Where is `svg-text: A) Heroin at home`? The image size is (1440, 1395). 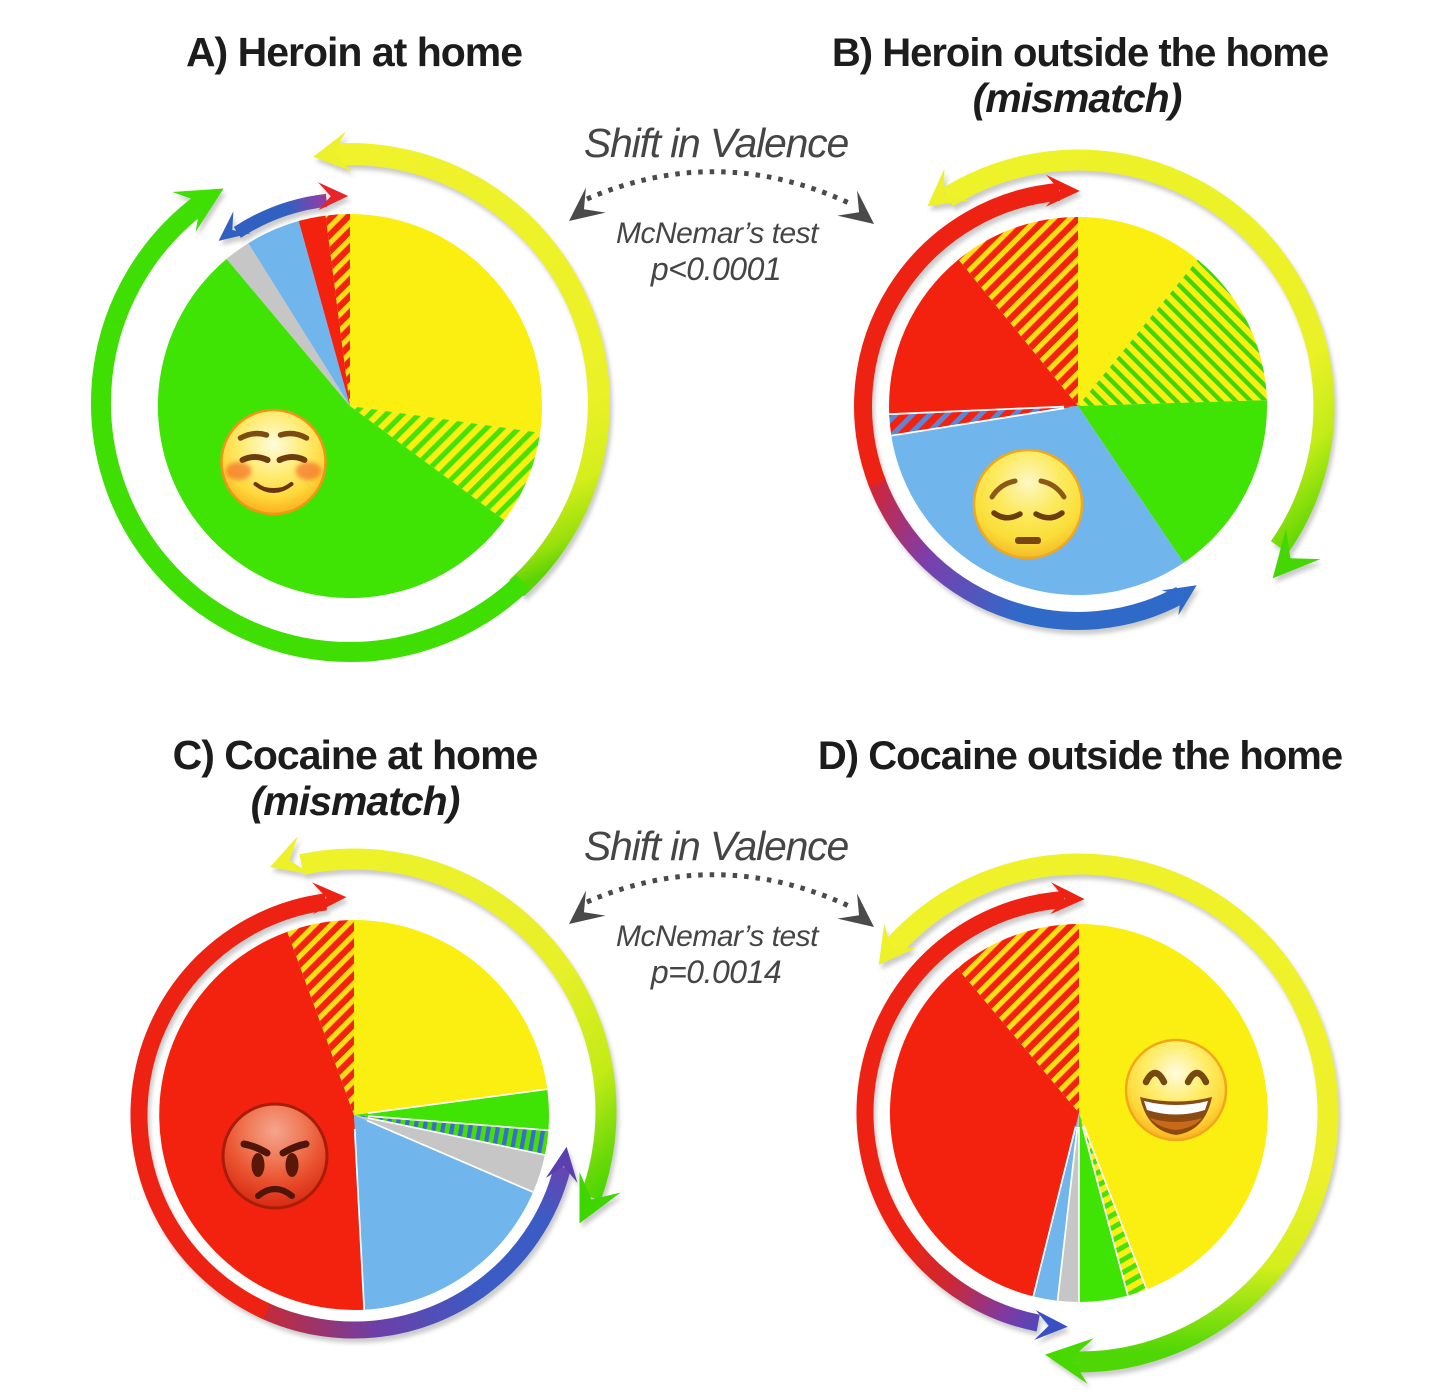
svg-text: A) Heroin at home is located at coordinates (354, 52).